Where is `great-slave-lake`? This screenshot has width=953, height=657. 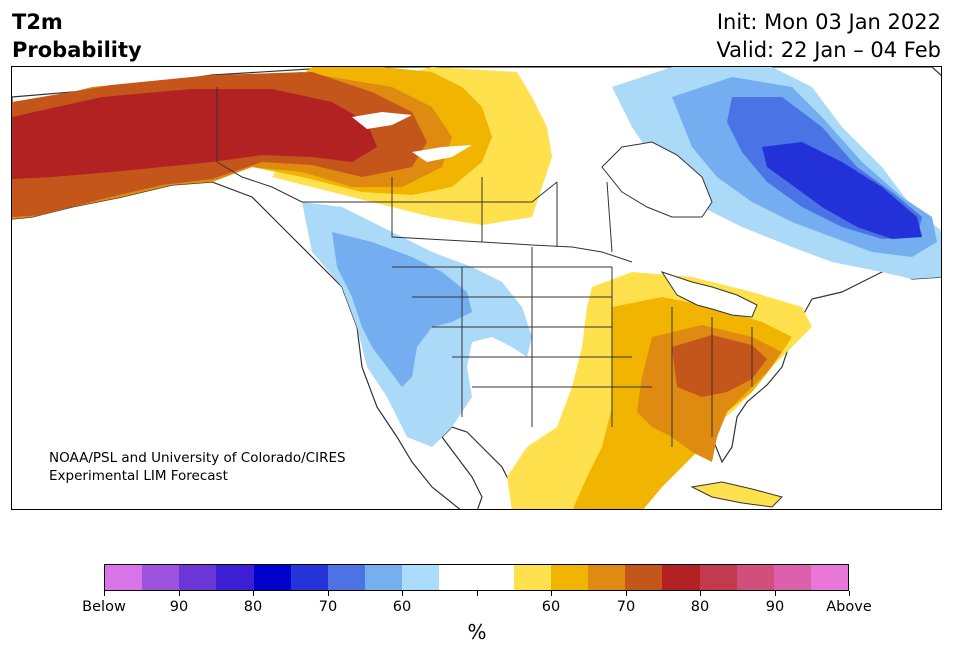
great-slave-lake is located at coordinates (442, 153).